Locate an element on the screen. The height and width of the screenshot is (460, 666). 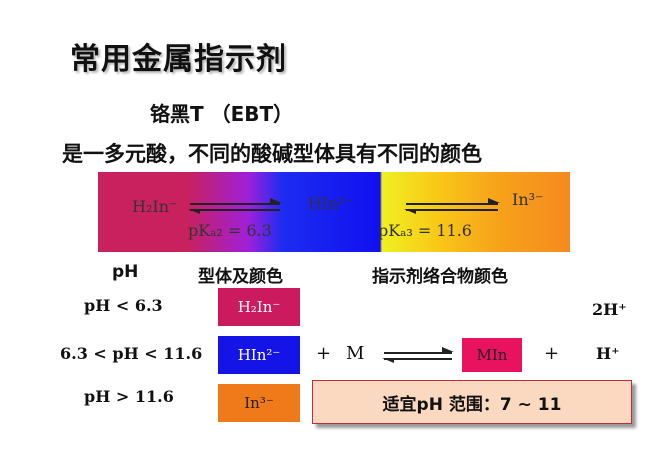
header-ph: pH is located at coordinates (125, 272).